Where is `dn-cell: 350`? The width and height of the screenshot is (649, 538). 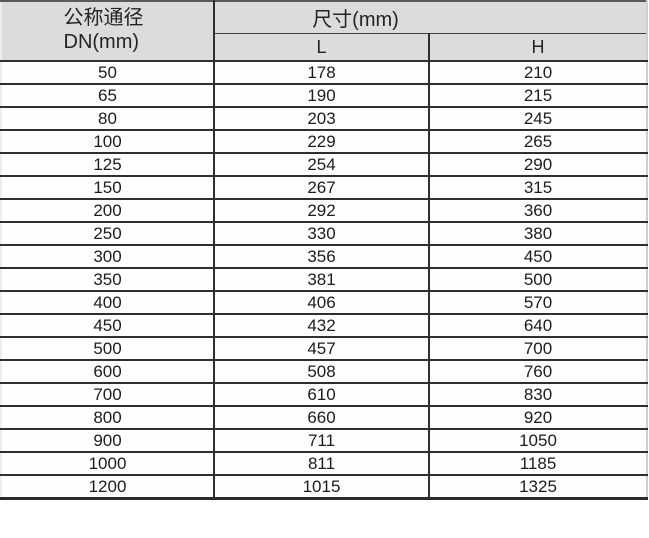 dn-cell: 350 is located at coordinates (107, 279).